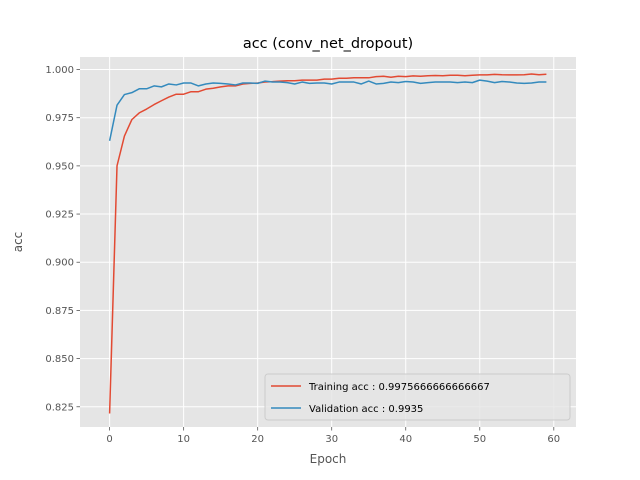 This screenshot has width=640, height=480. Describe the element at coordinates (257, 439) in the screenshot. I see `x-tick-label: 20` at that location.